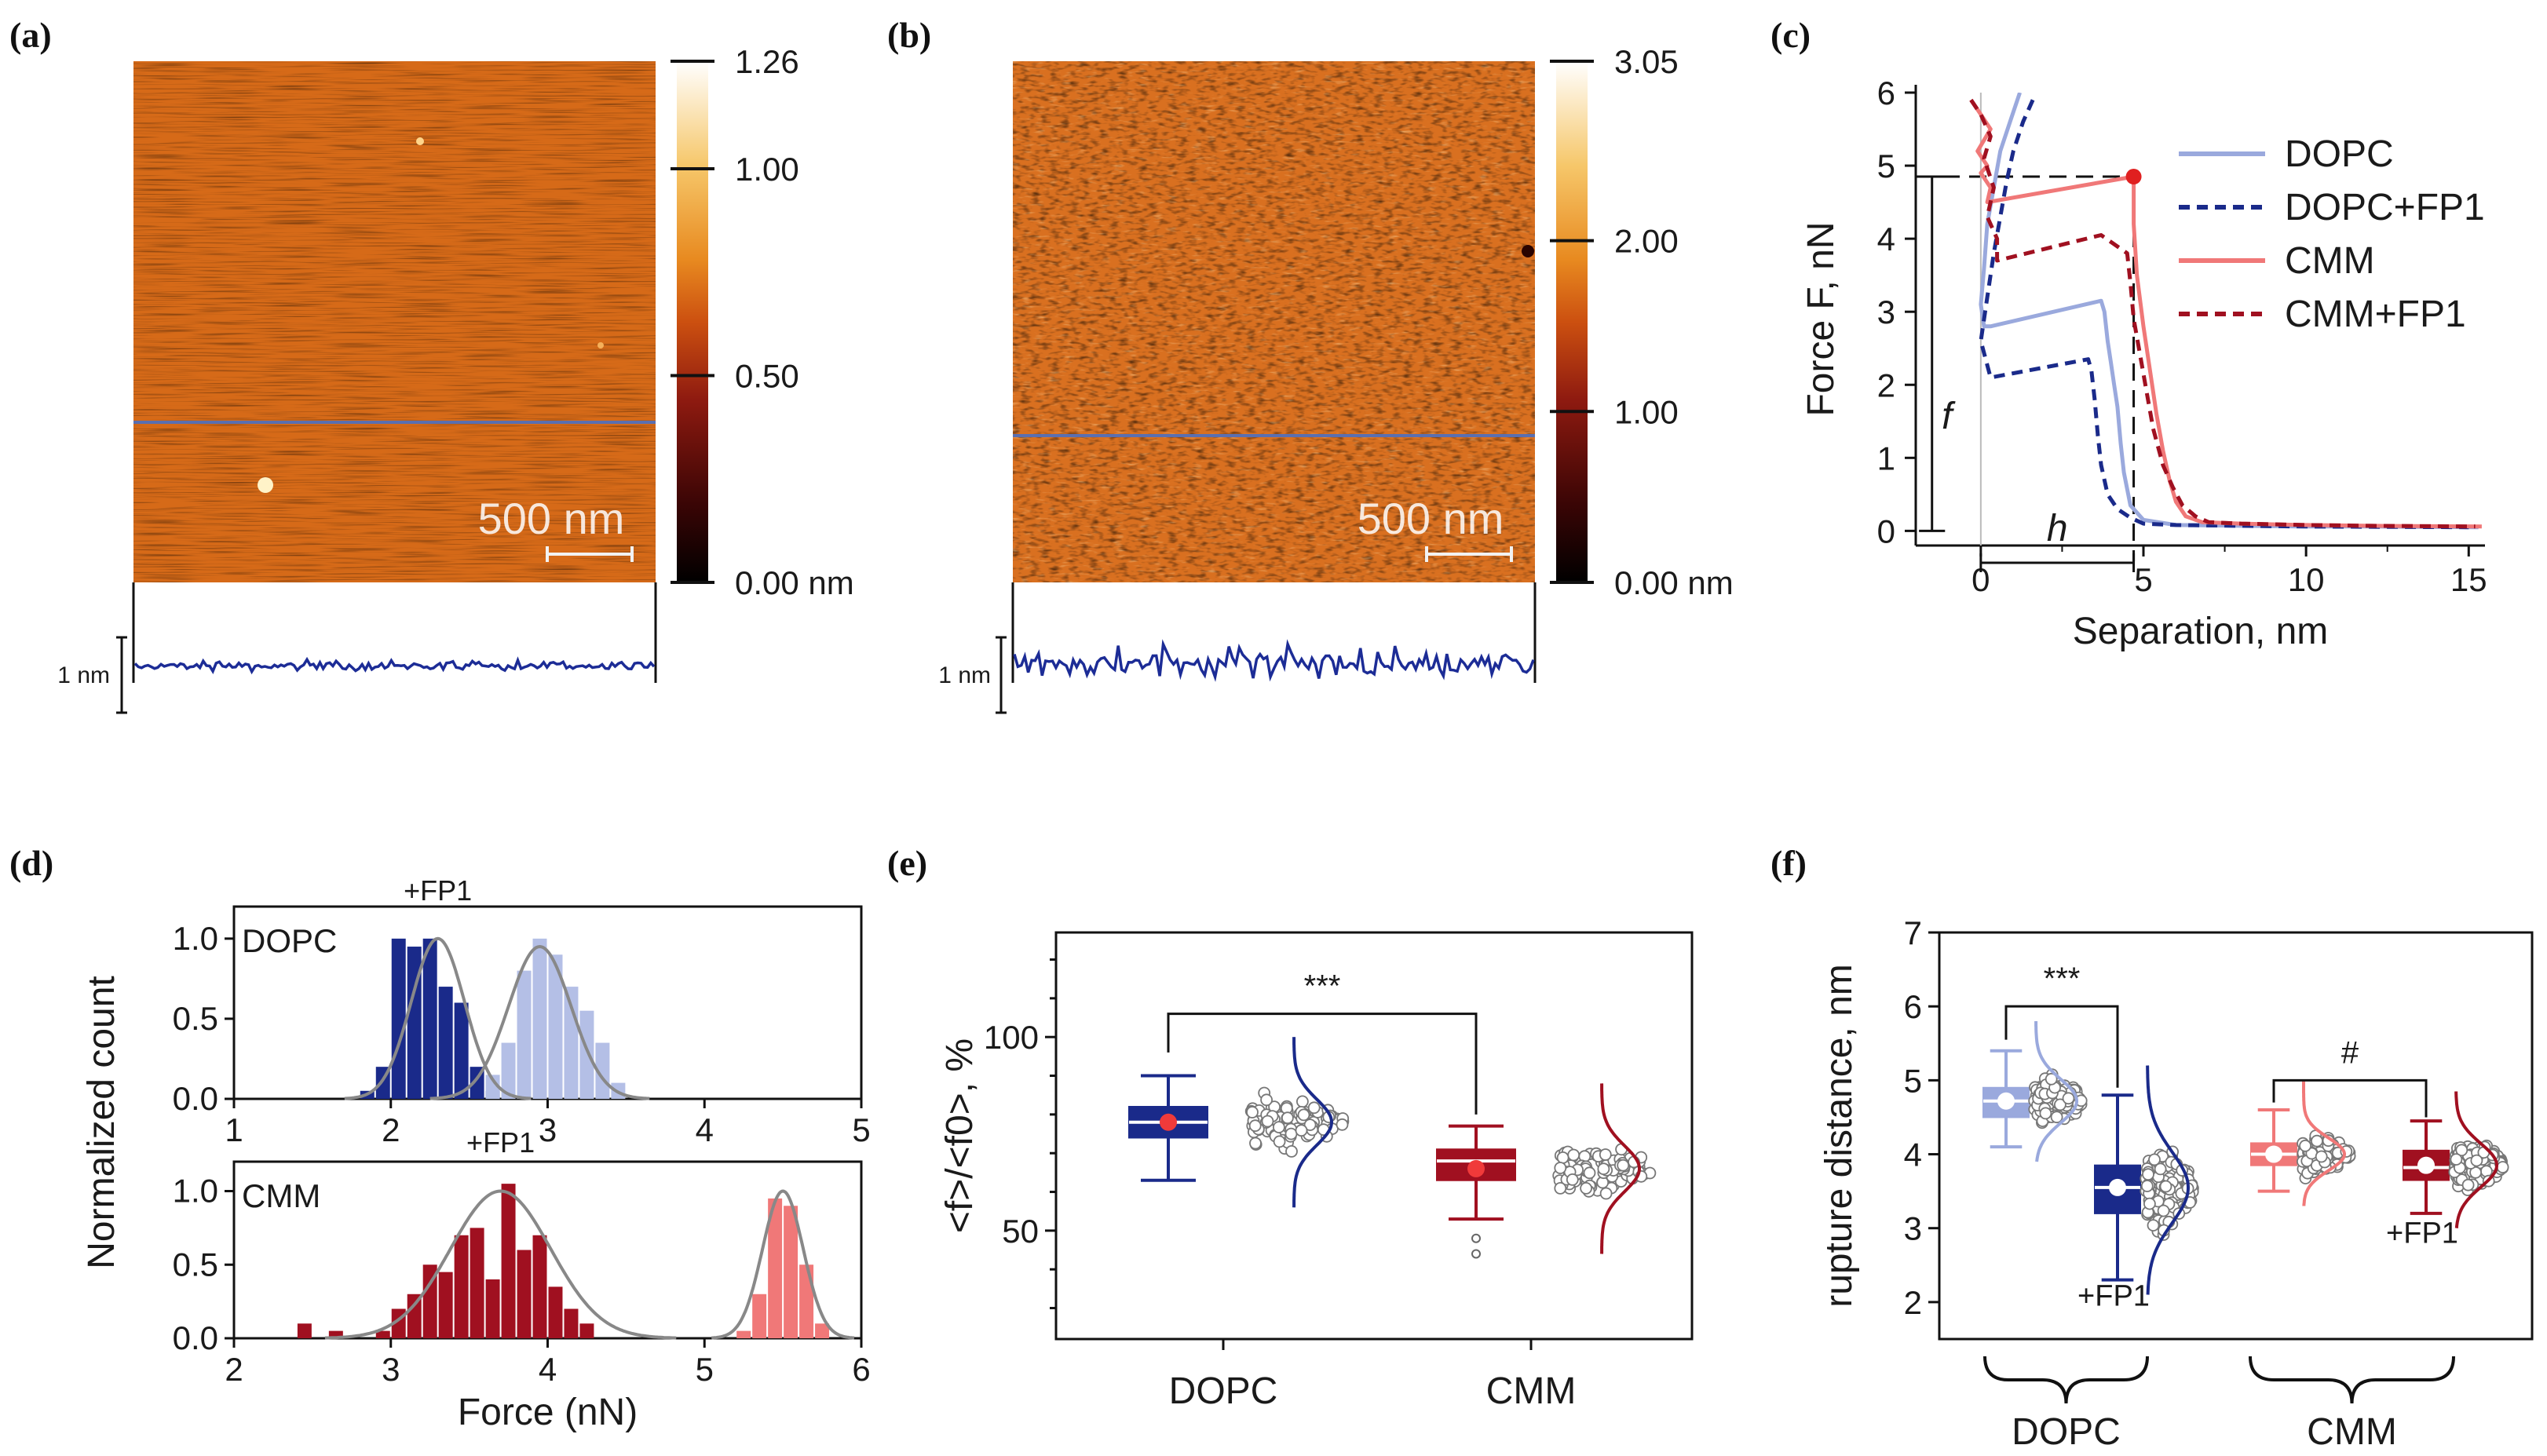  What do you see at coordinates (1839, 1136) in the screenshot?
I see `y-axis-title: rupture distance, nm` at bounding box center [1839, 1136].